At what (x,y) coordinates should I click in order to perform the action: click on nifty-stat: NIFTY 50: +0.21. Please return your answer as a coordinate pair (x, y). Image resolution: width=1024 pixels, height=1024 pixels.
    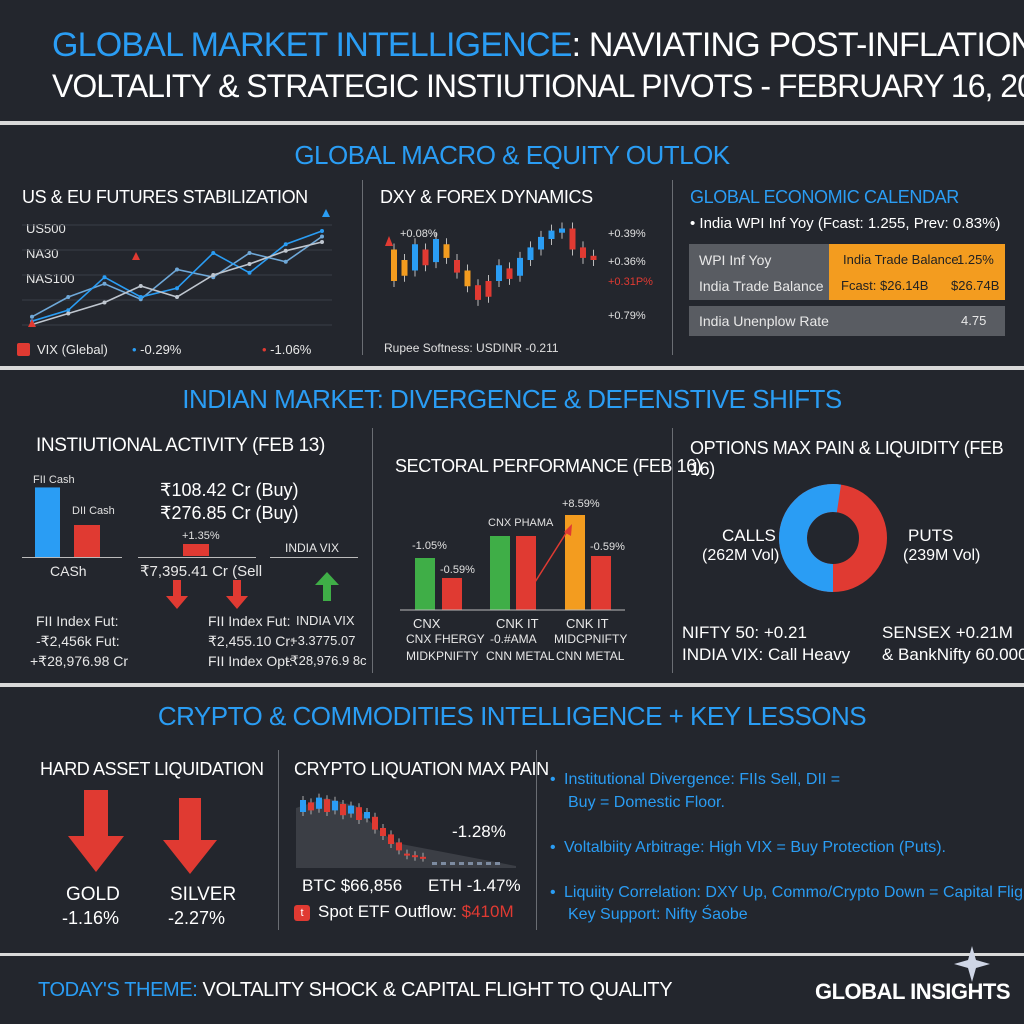
    Looking at the image, I should click on (744, 632).